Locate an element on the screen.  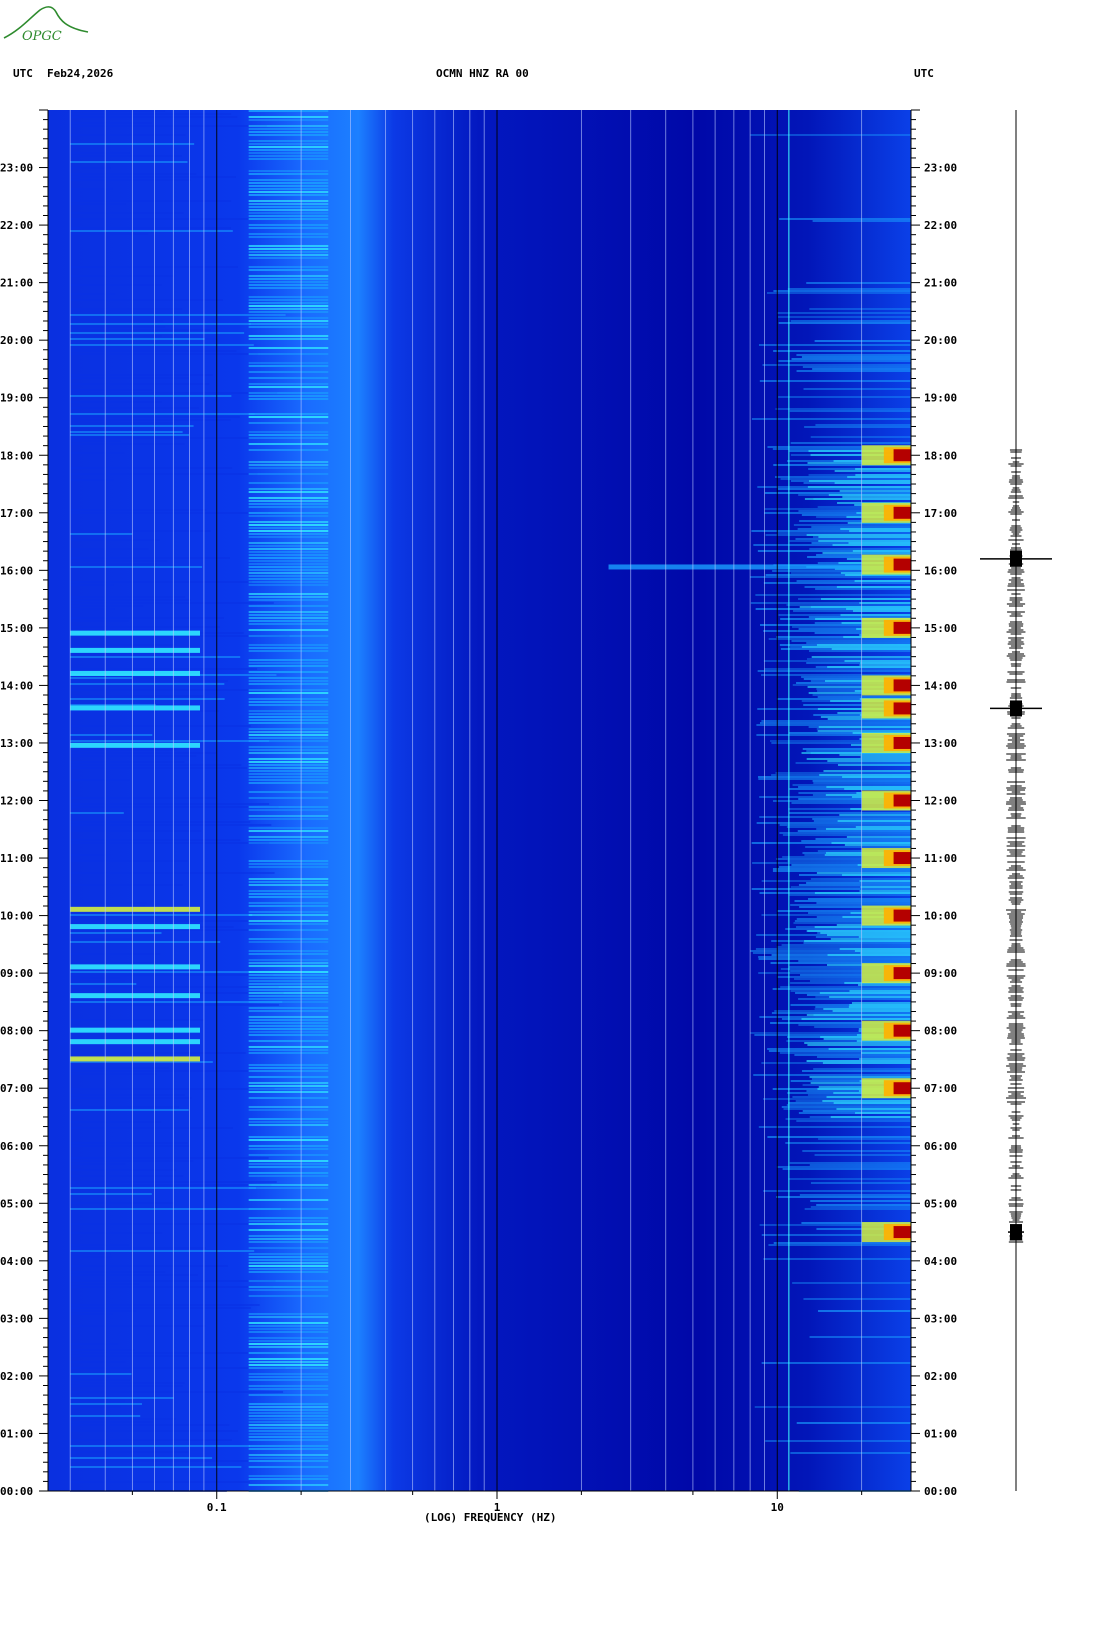
y-tick-label-left: 23:00 is located at coordinates (16, 168).